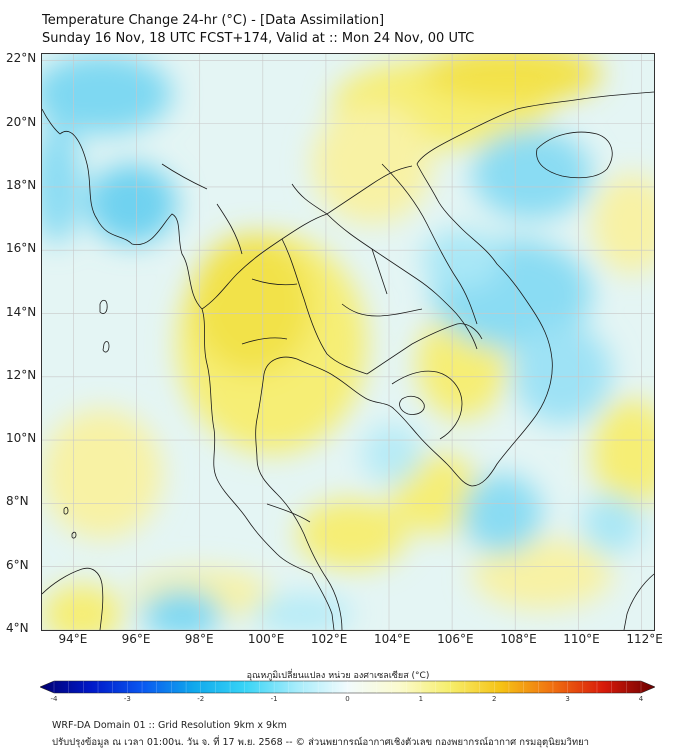 The height and width of the screenshot is (756, 676). I want to click on lat-label: 22°N, so click(21, 58).